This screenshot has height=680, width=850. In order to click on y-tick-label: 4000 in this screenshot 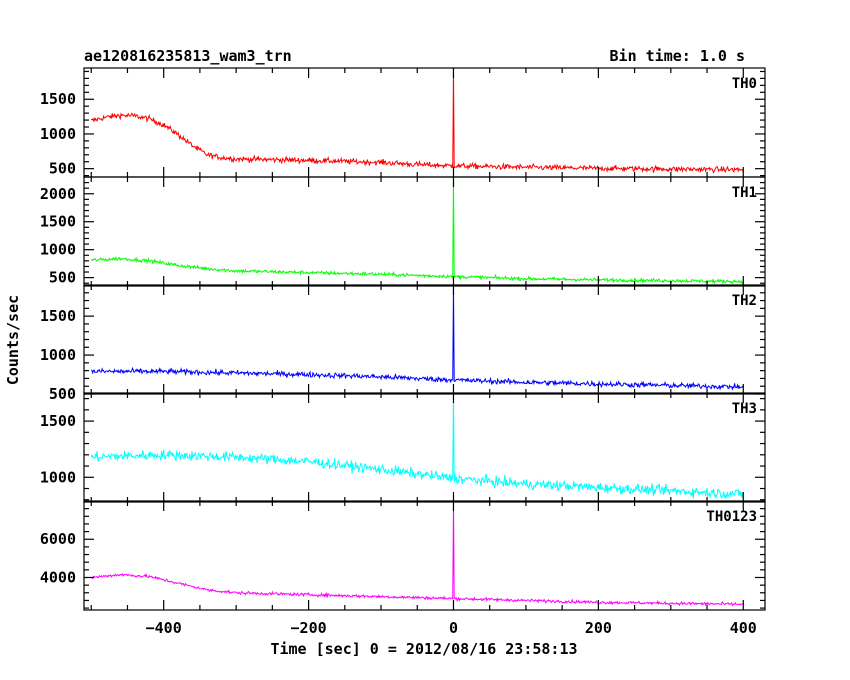, I will do `click(58, 577)`.